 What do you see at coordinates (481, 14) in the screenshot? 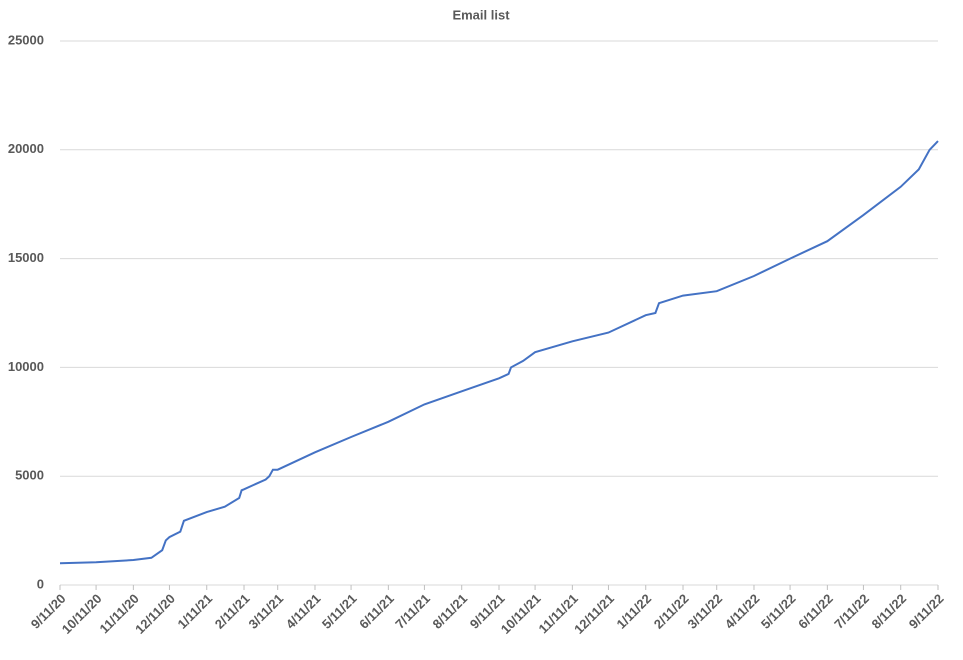
I see `chart-title: Email list` at bounding box center [481, 14].